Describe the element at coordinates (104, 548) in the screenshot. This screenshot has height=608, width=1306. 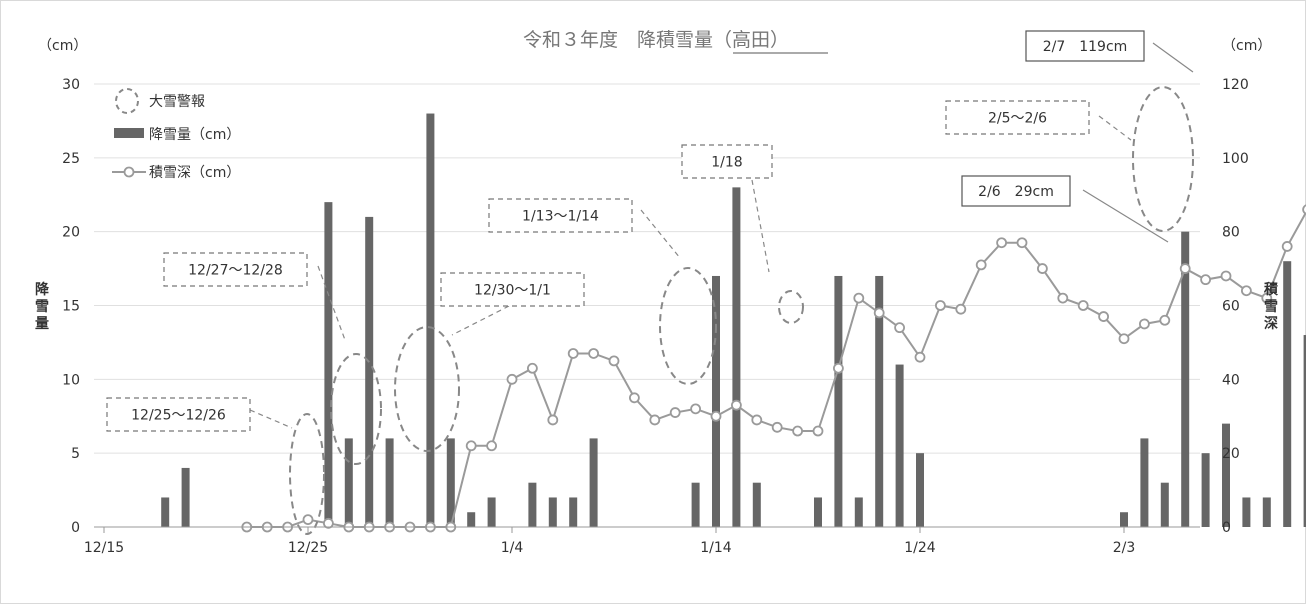
I see `x-tick-label: 12/15` at that location.